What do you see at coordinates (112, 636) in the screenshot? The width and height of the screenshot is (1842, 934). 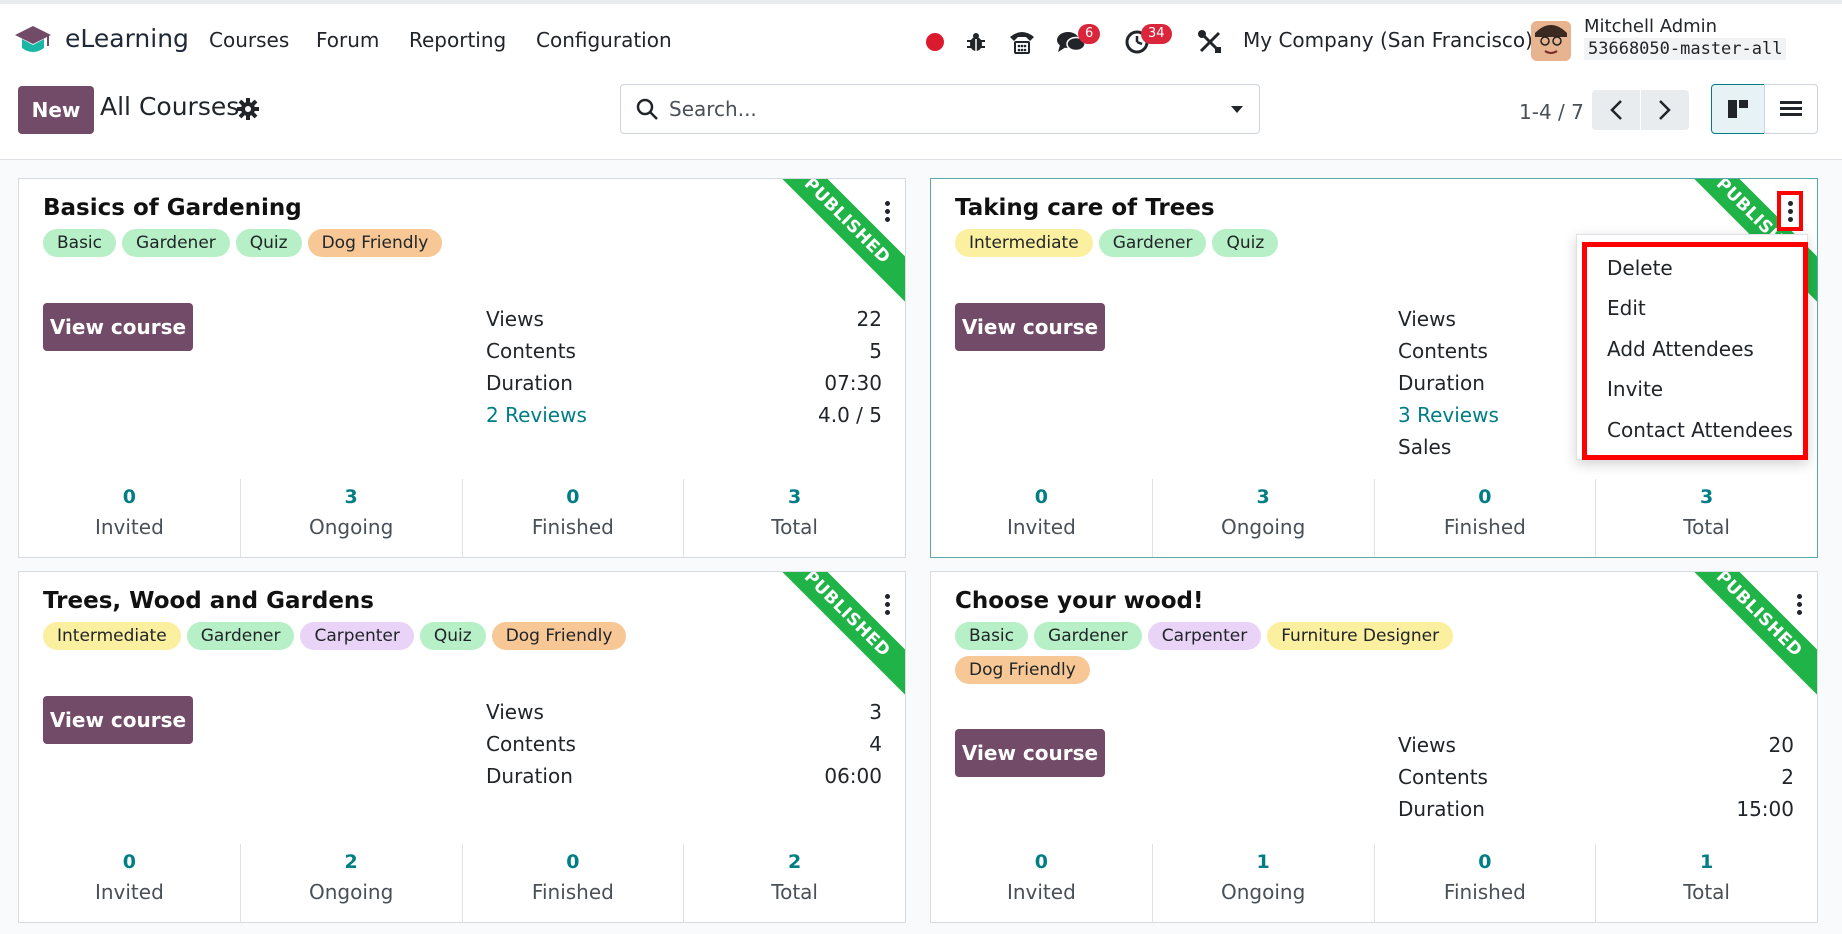 I see `tag: Intermediate` at bounding box center [112, 636].